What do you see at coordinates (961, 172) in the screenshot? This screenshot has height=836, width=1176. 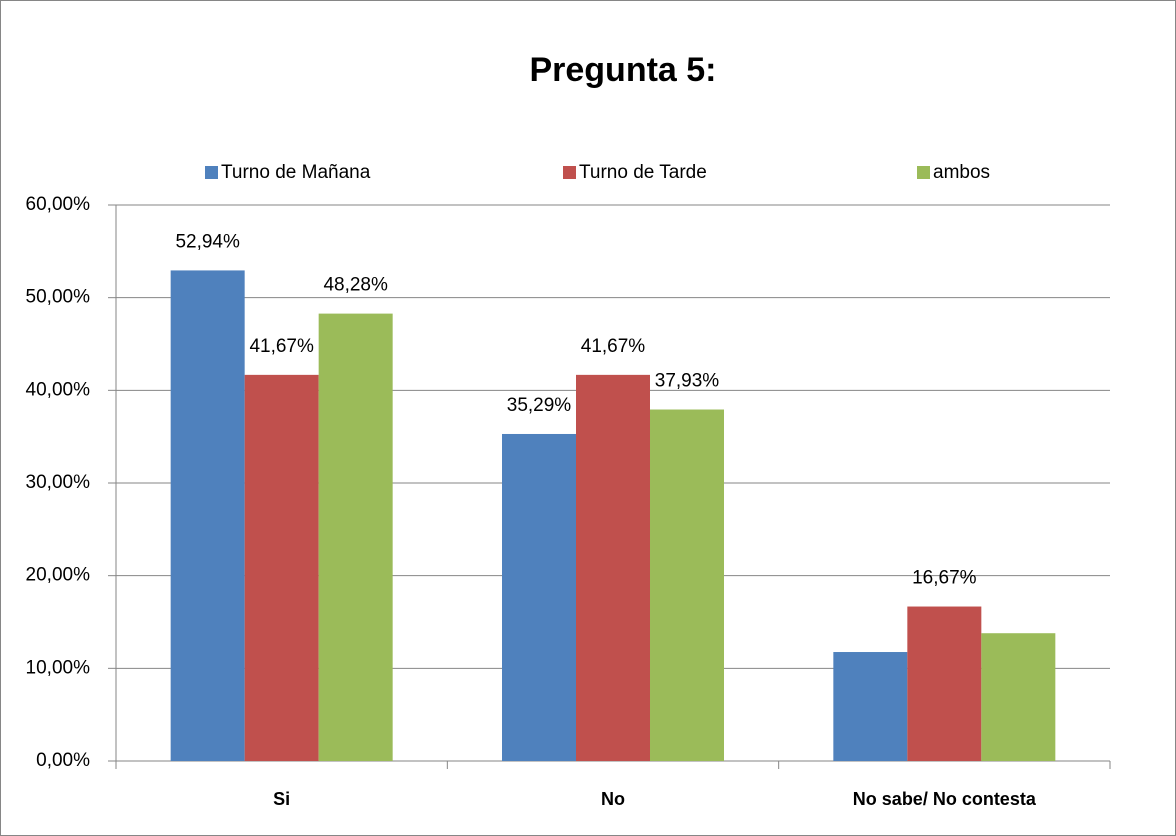 I see `legend-label: ambos` at bounding box center [961, 172].